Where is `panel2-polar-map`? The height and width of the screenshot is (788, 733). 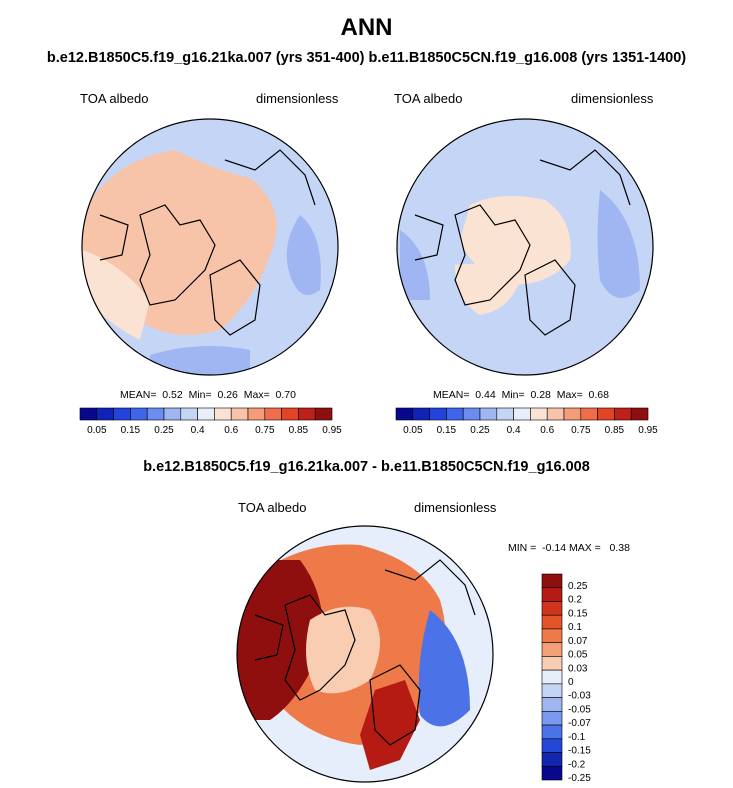
panel2-polar-map is located at coordinates (525, 247).